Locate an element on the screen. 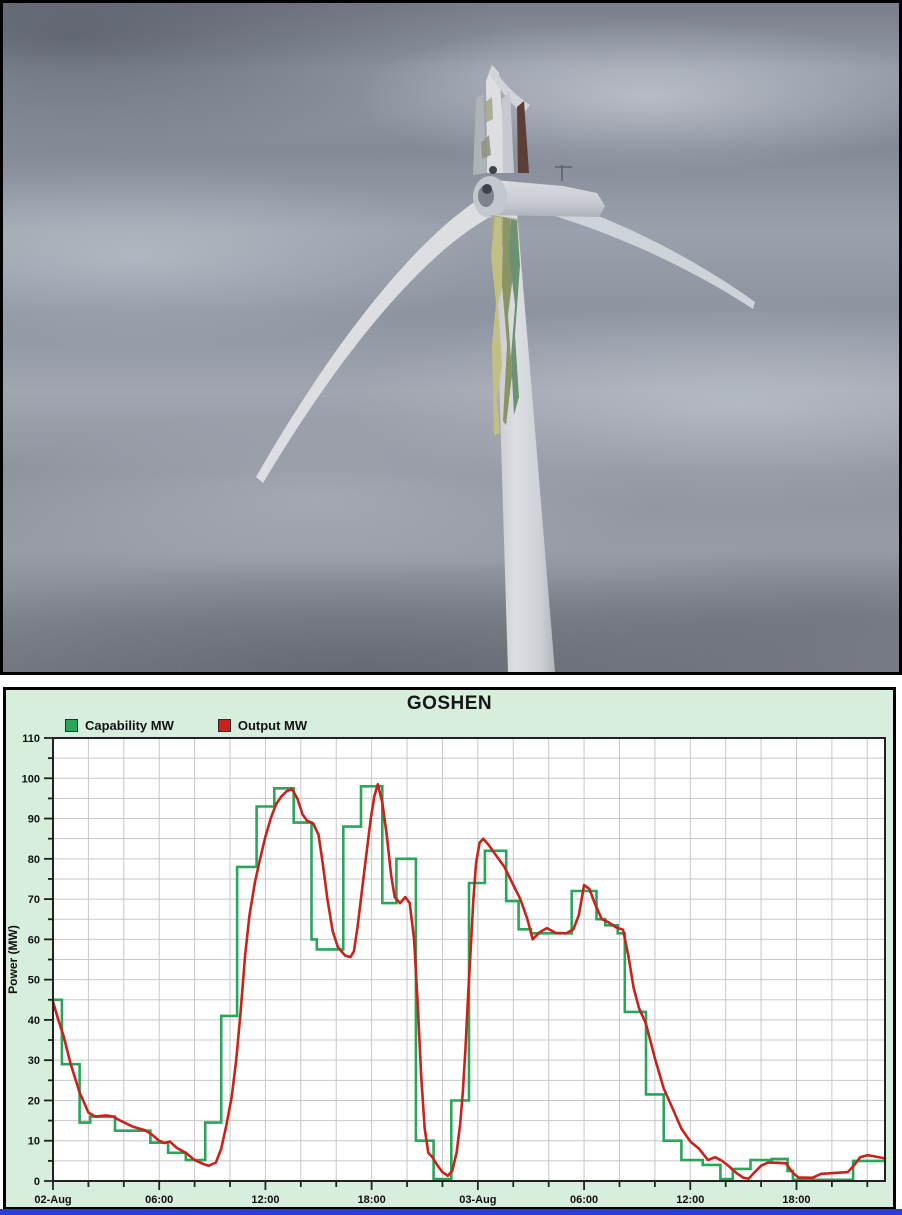 This screenshot has width=902, height=1215. y-axis-title: Power (MW) is located at coordinates (13, 959).